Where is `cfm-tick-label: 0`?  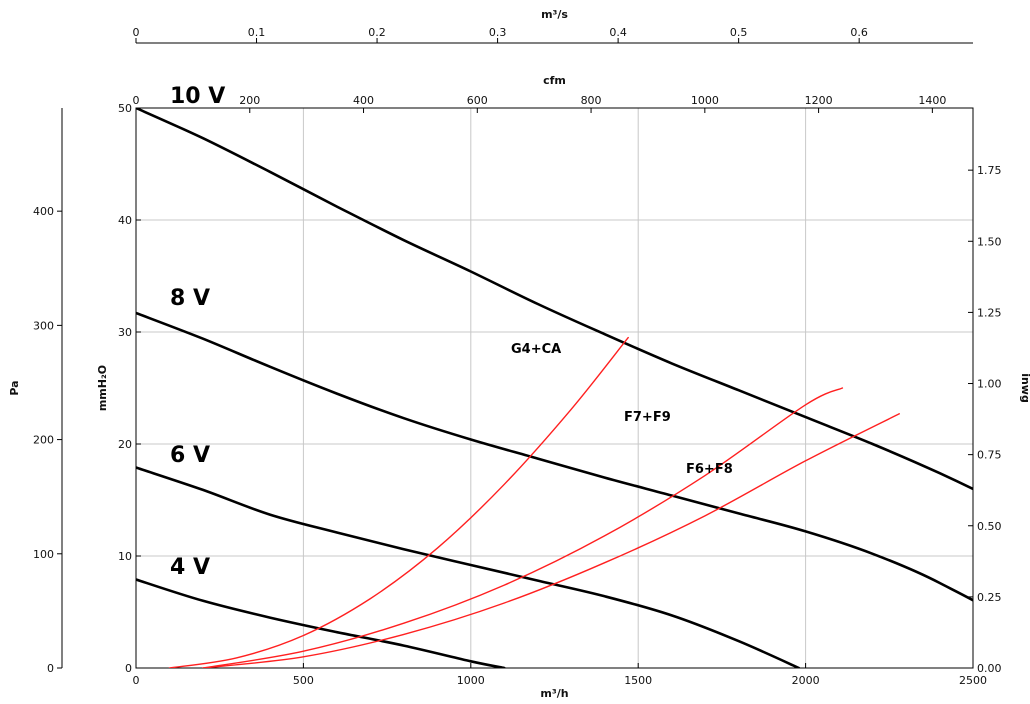 cfm-tick-label: 0 is located at coordinates (136, 100).